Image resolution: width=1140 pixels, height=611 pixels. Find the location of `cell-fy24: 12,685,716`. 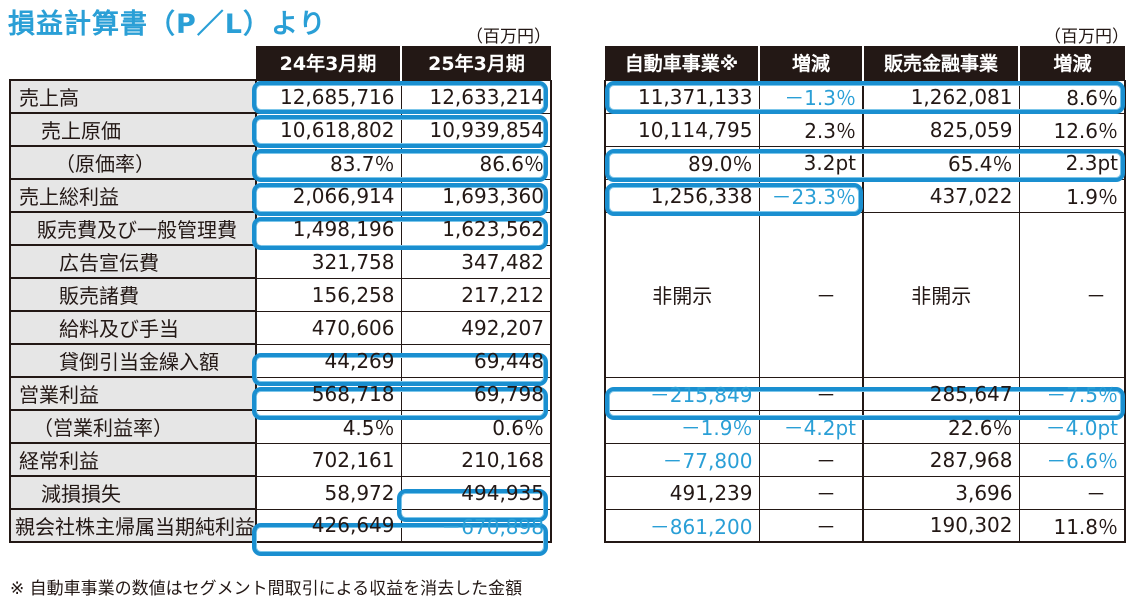

cell-fy24: 12,685,716 is located at coordinates (329, 96).